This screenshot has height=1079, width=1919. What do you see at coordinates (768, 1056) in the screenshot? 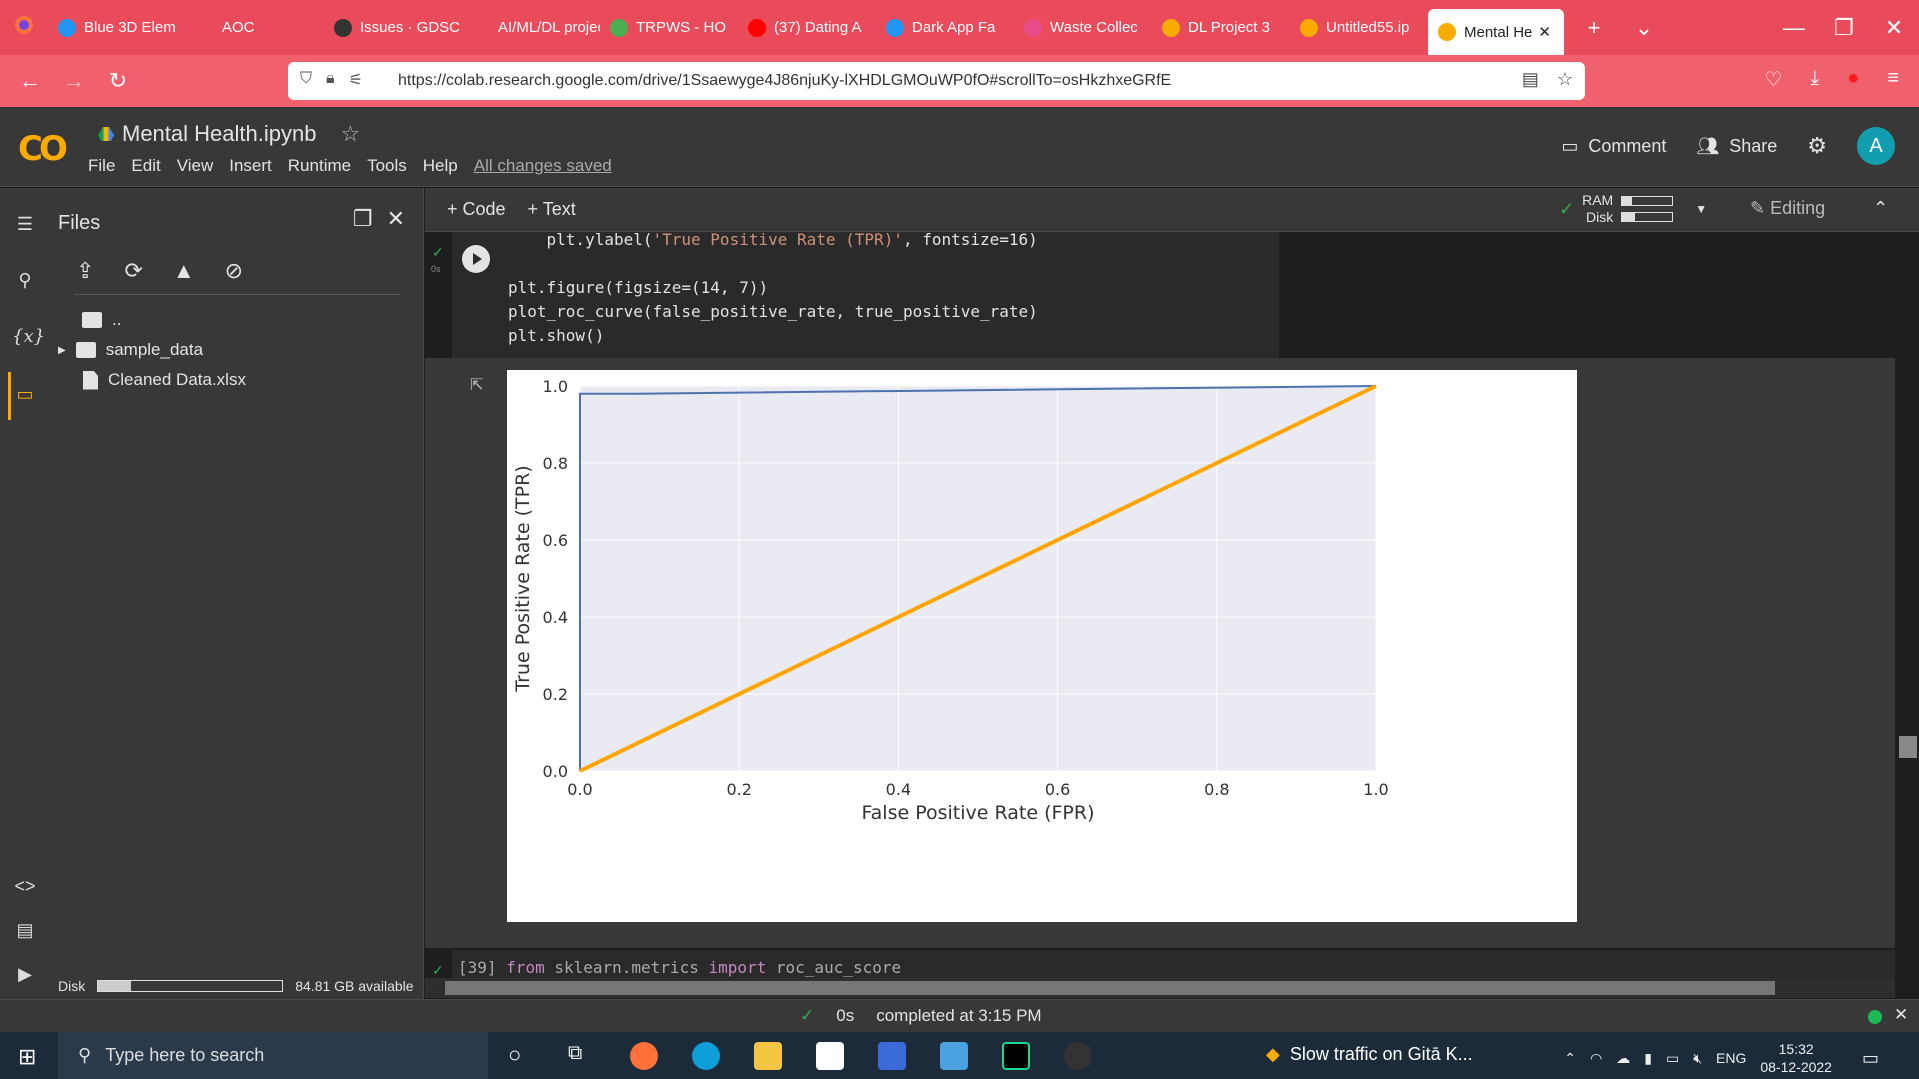
I see `file-explorer-icon` at bounding box center [768, 1056].